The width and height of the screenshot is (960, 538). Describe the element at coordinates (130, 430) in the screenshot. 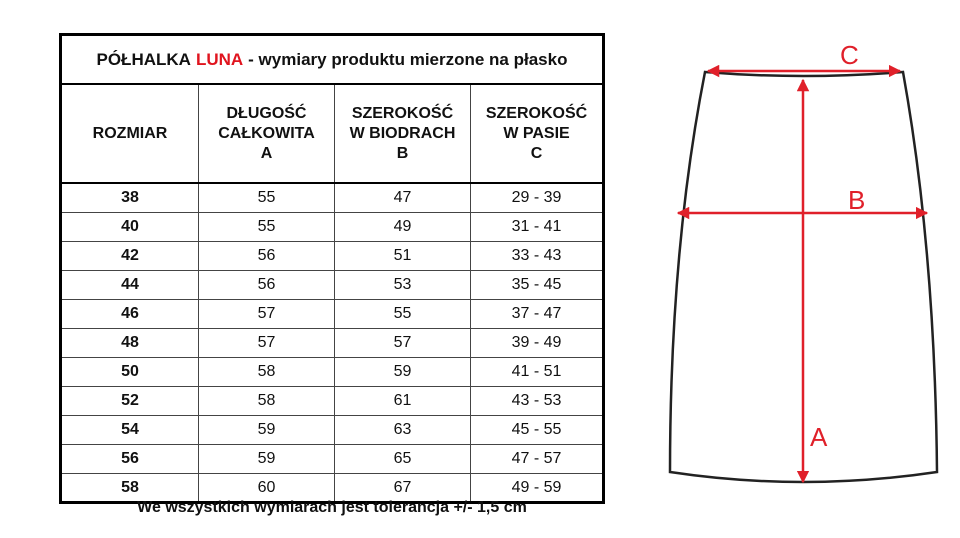

I see `cell-size: 54` at that location.